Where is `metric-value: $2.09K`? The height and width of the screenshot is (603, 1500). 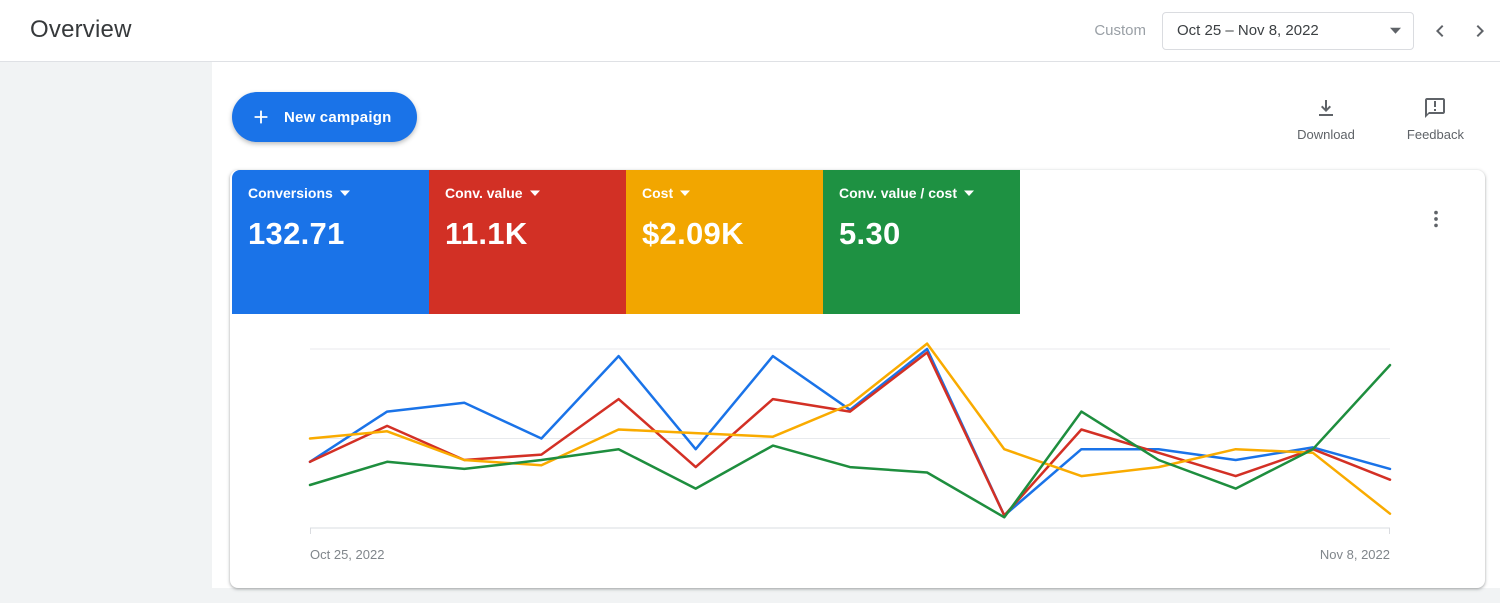
metric-value: $2.09K is located at coordinates (693, 233).